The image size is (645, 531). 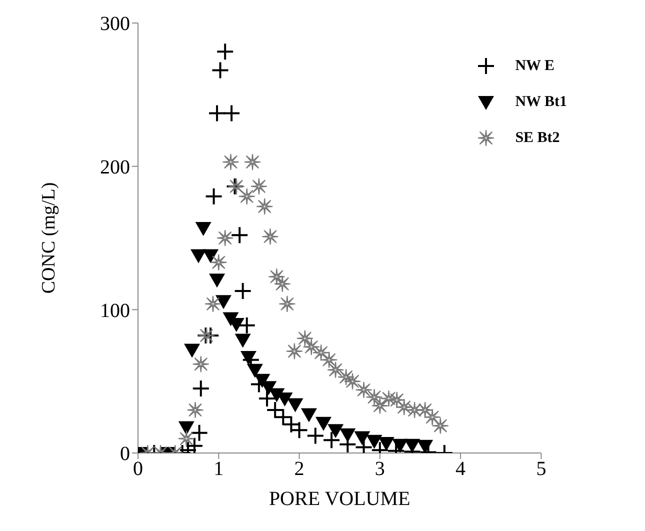 What do you see at coordinates (379, 469) in the screenshot?
I see `x-tick-label: 3` at bounding box center [379, 469].